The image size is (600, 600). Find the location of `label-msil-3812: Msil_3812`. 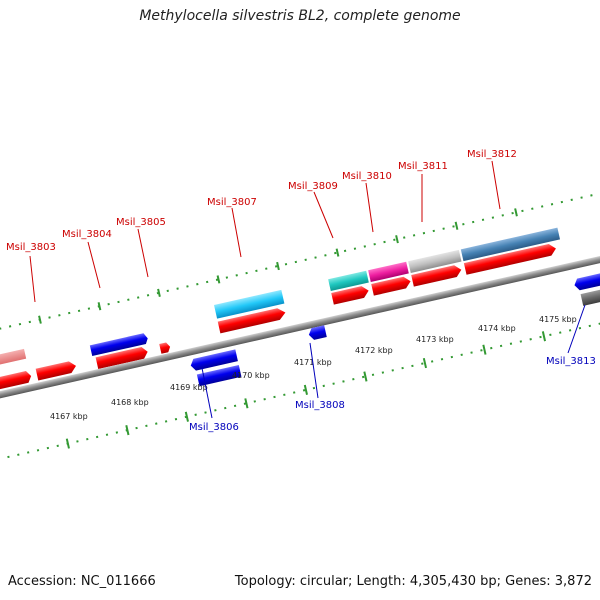

label-msil-3812: Msil_3812 is located at coordinates (492, 154).